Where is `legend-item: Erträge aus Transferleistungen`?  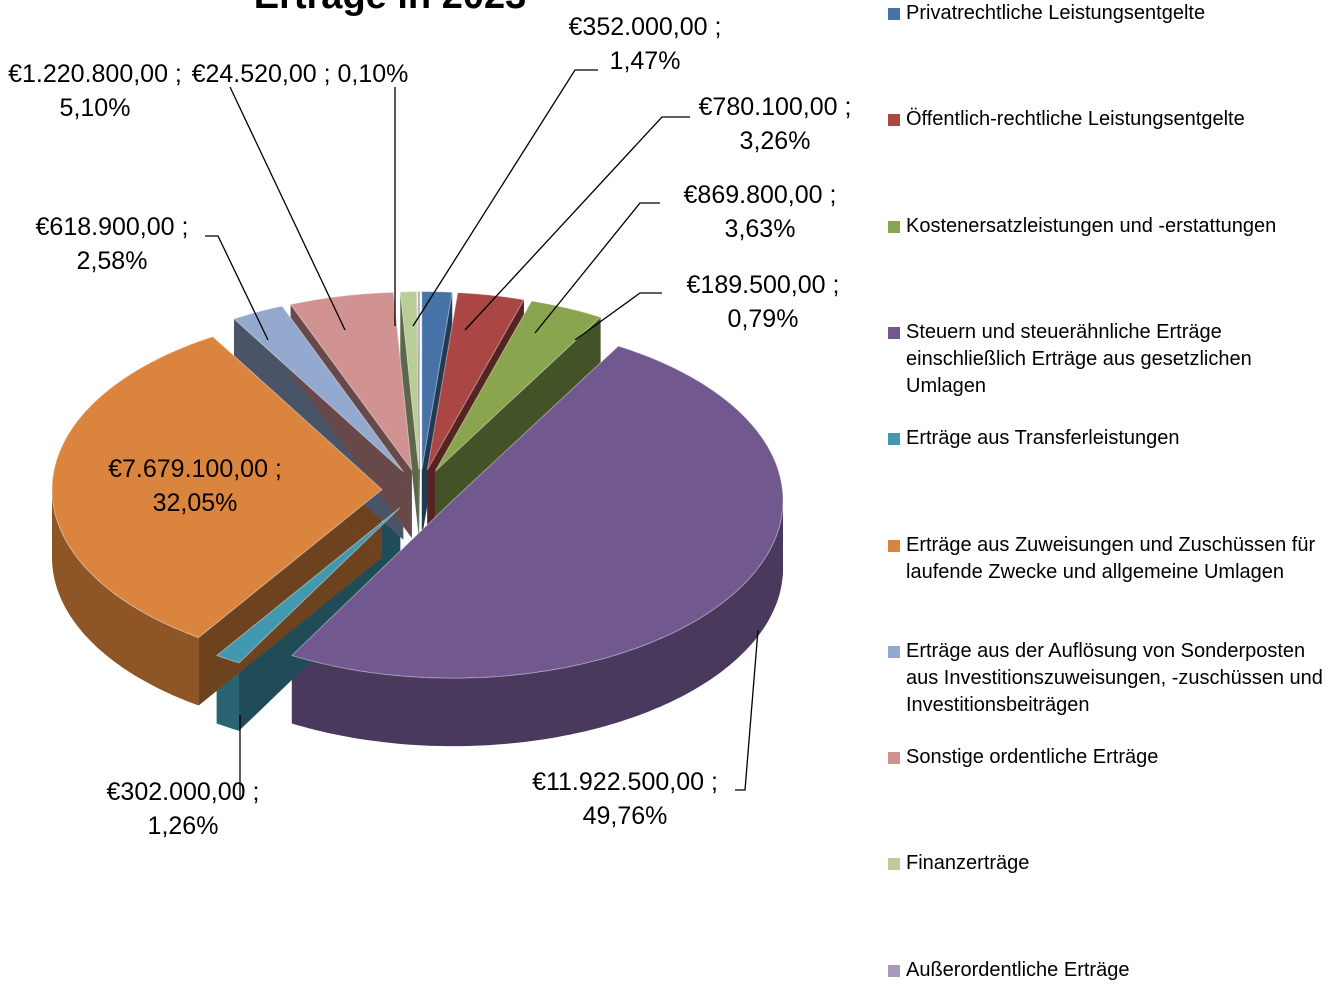
legend-item: Erträge aus Transferleistungen is located at coordinates (1110, 438).